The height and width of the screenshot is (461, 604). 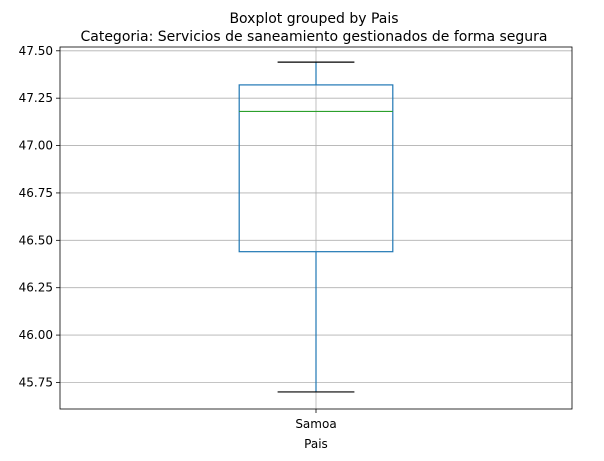 I want to click on x-tick-label: Samoa, so click(x=315, y=424).